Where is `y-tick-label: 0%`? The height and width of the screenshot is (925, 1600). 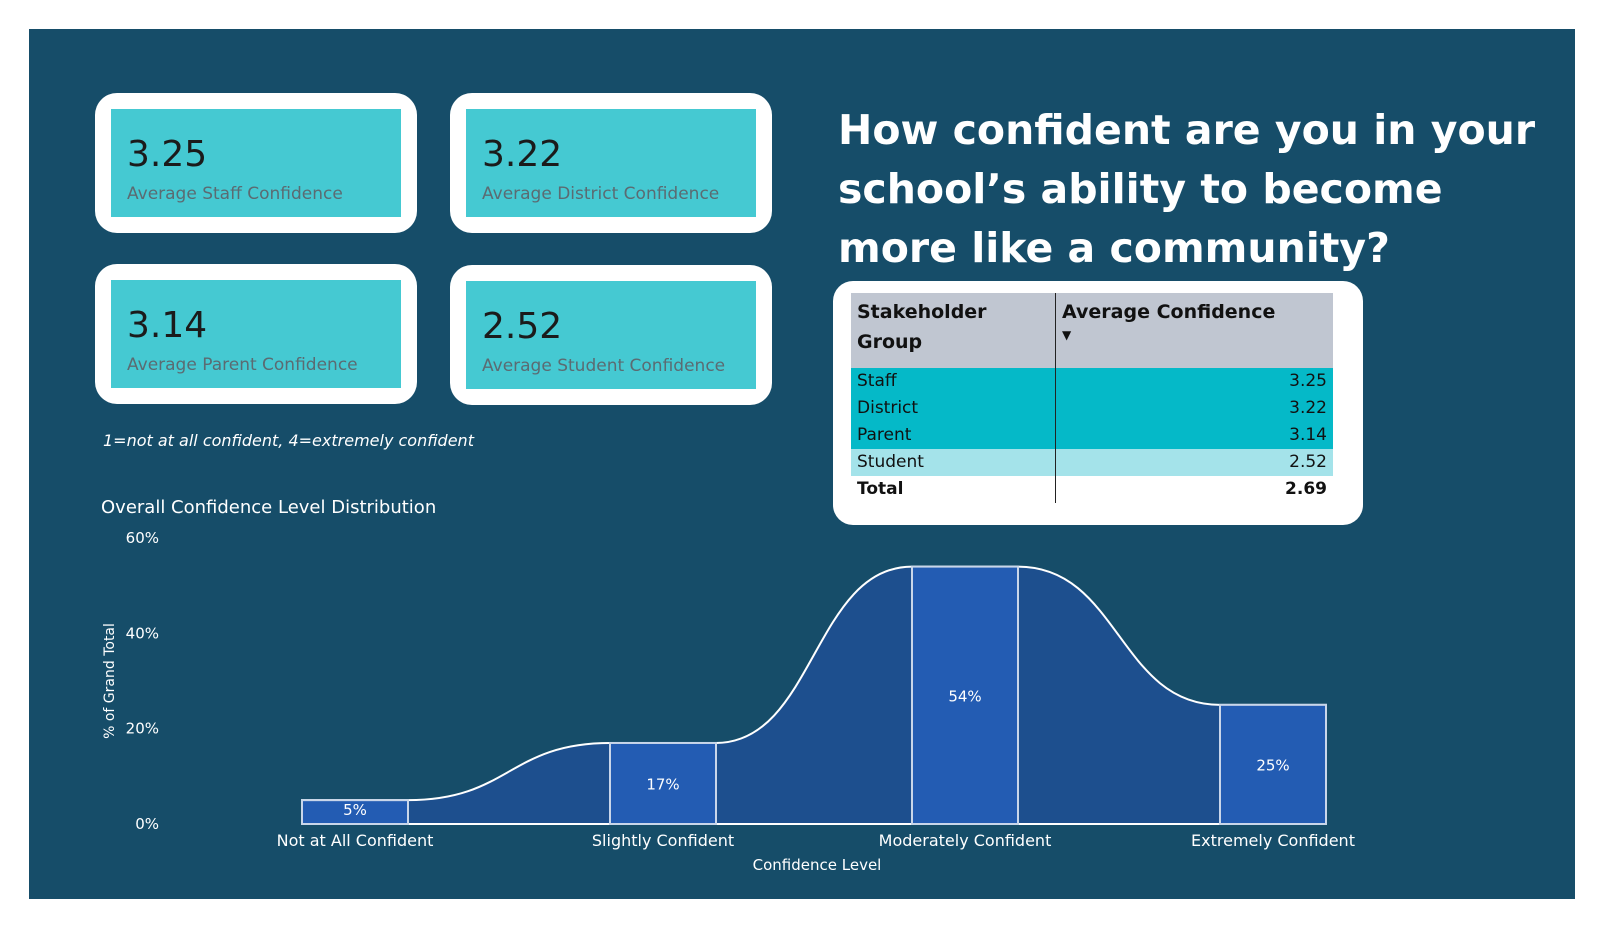
y-tick-label: 0% is located at coordinates (147, 824).